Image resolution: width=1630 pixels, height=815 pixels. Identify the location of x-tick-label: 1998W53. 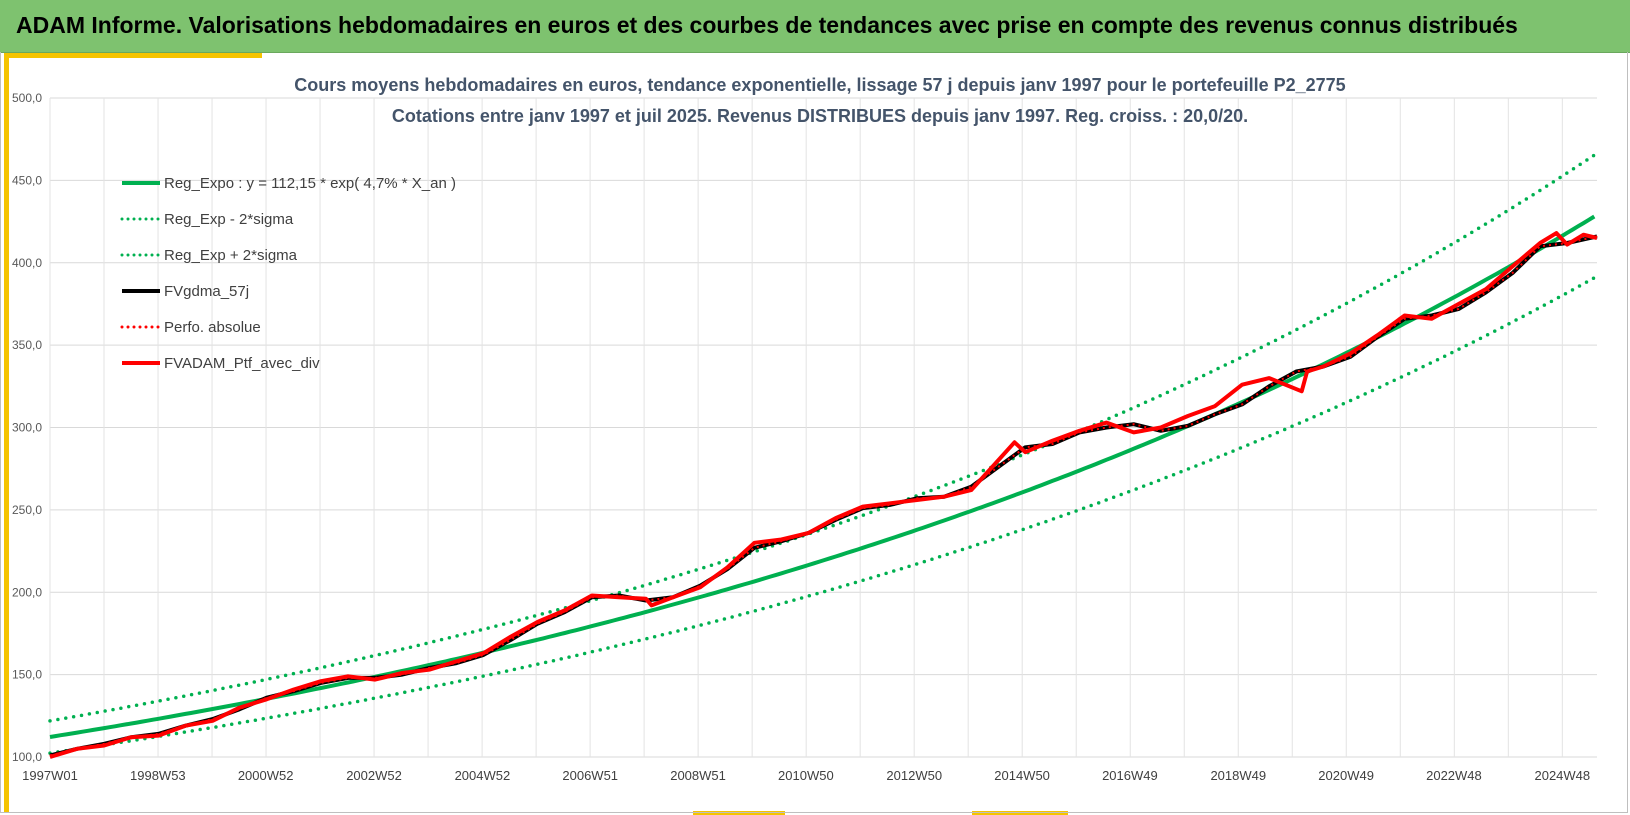
(158, 775).